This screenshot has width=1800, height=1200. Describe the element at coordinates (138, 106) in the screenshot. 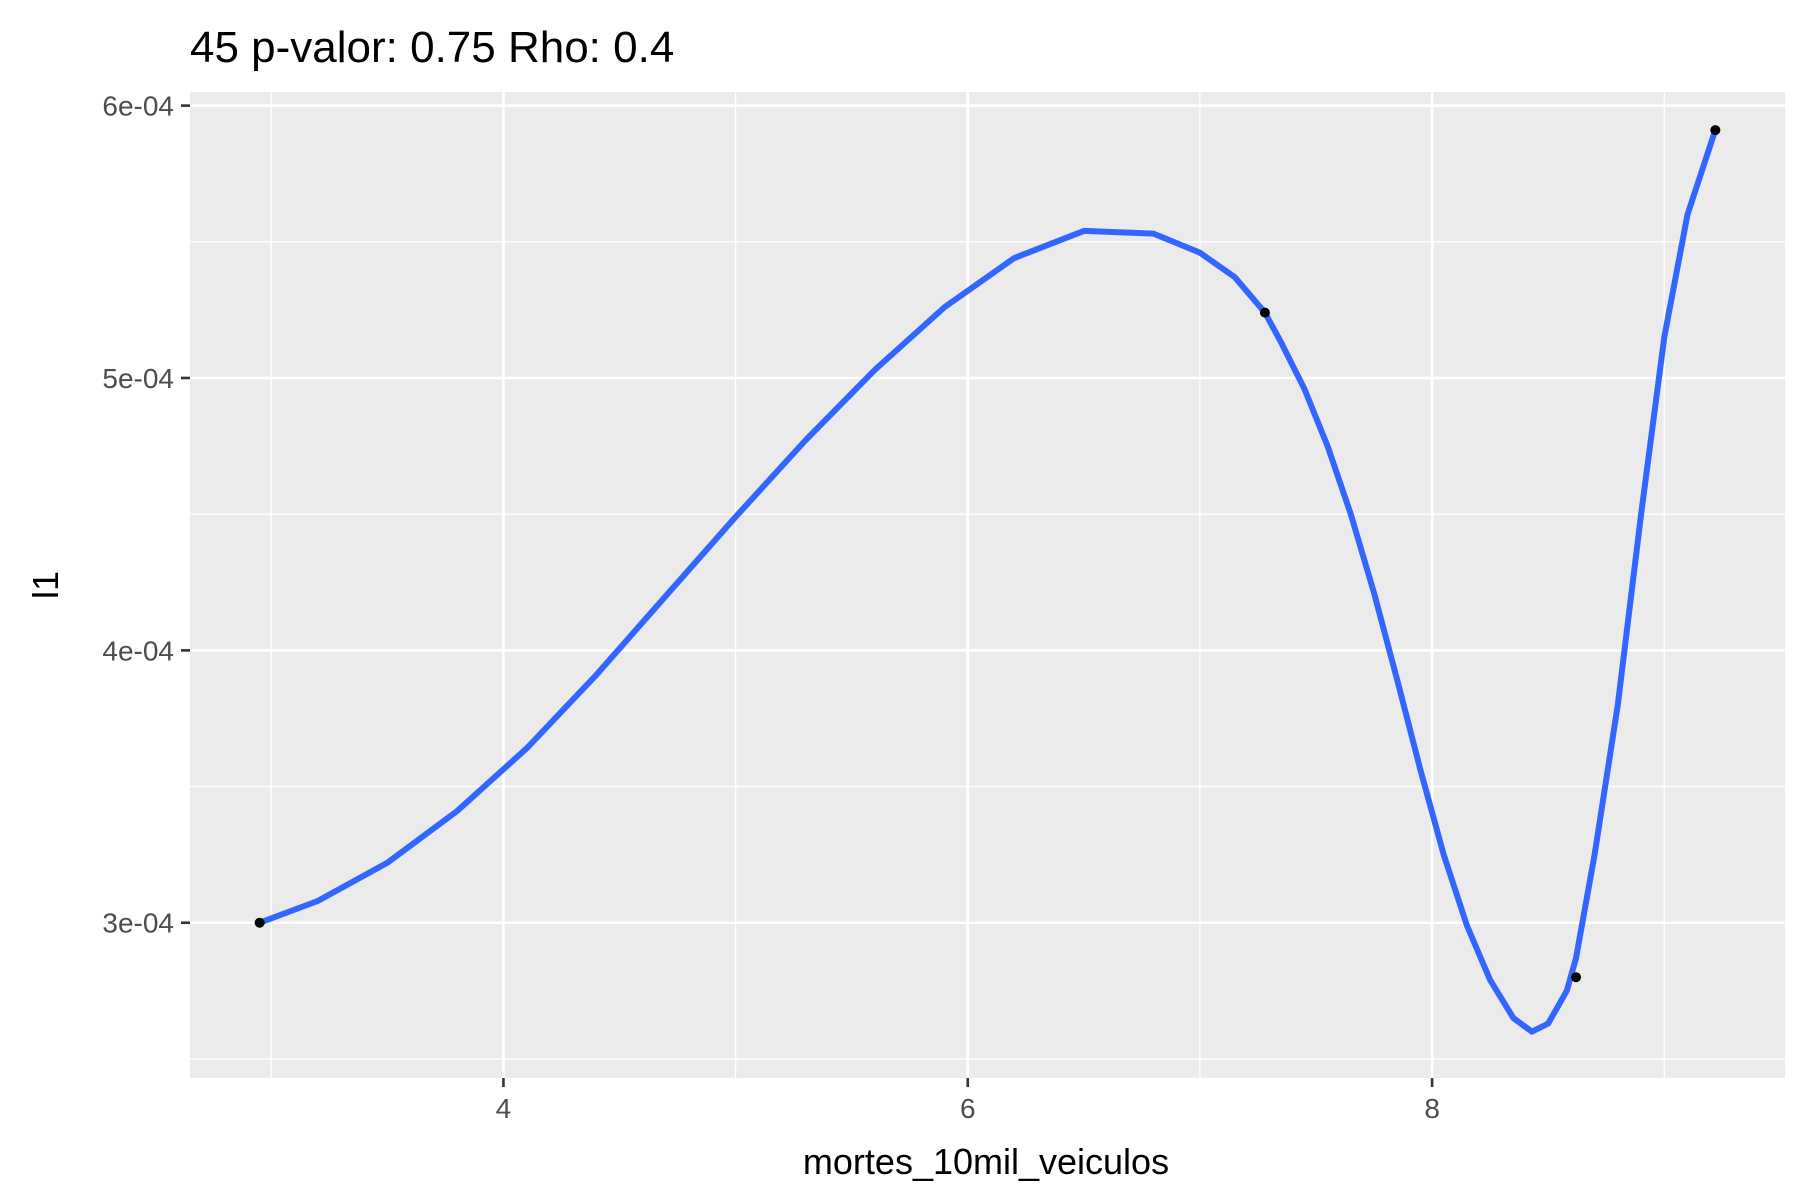

I see `y-tick-label: 6e-04` at that location.